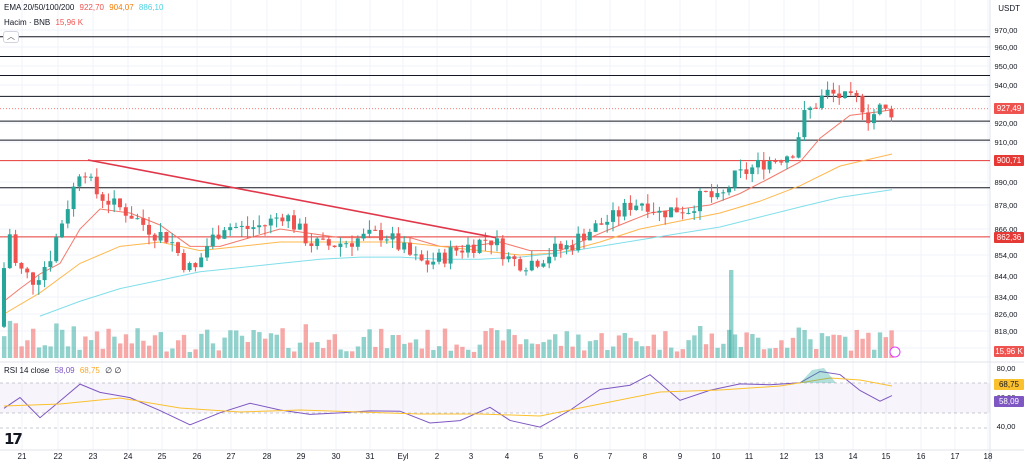 Image resolution: width=1024 pixels, height=462 pixels. Describe the element at coordinates (645, 456) in the screenshot. I see `time-tick-label: 8` at that location.